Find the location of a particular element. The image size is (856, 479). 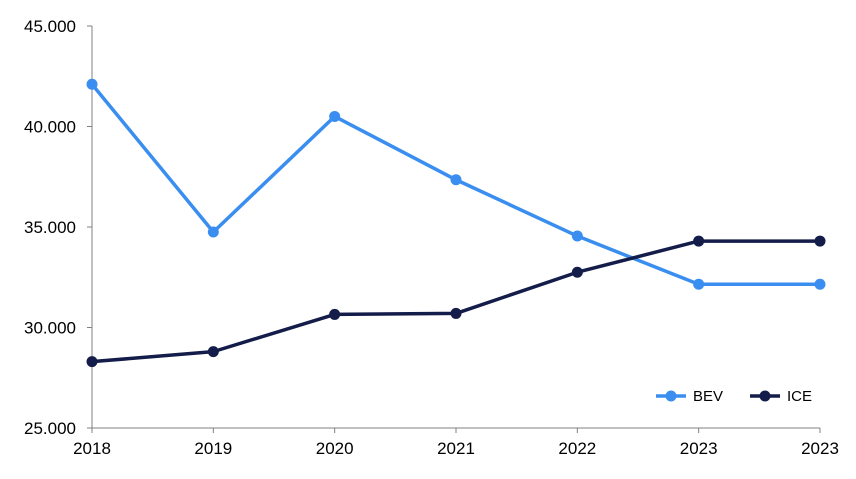

x-tick-label: 2020 is located at coordinates (335, 448).